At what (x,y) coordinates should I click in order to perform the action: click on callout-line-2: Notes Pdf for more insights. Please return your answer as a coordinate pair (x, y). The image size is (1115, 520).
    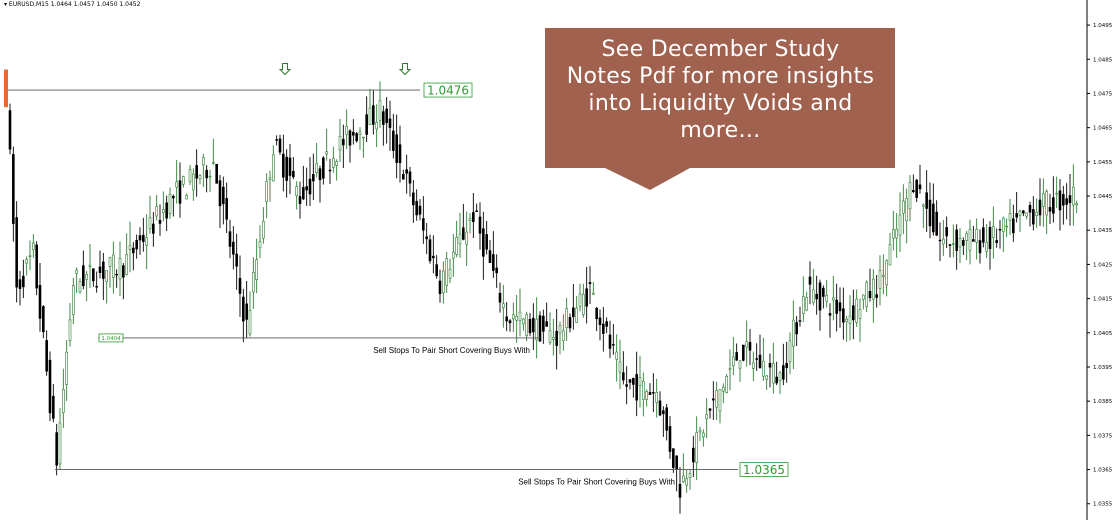
    Looking at the image, I should click on (720, 76).